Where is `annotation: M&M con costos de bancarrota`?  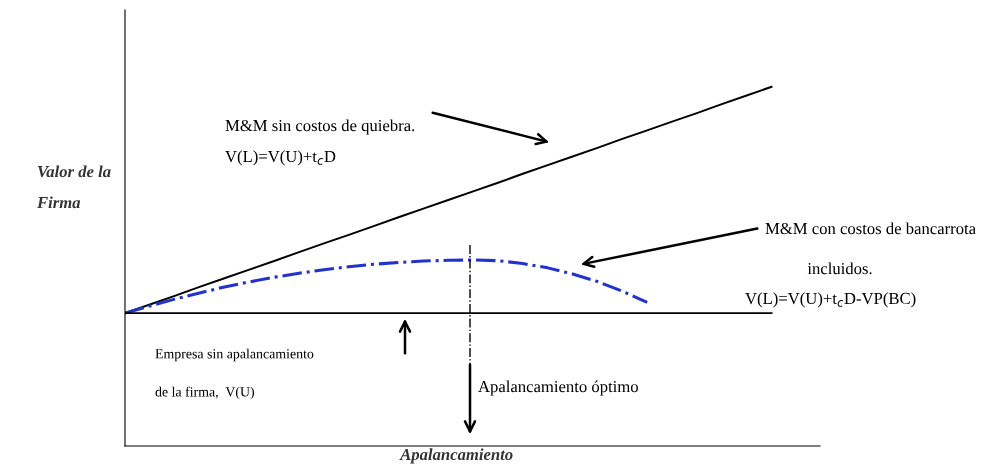
annotation: M&M con costos de bancarrota is located at coordinates (870, 228).